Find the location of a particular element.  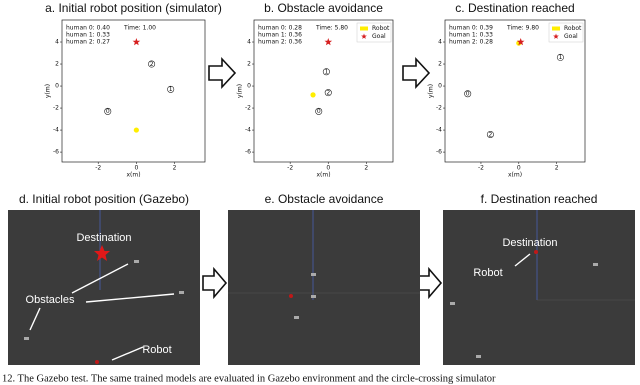

panel-title: e. Obstacle avoidance is located at coordinates (324, 199).